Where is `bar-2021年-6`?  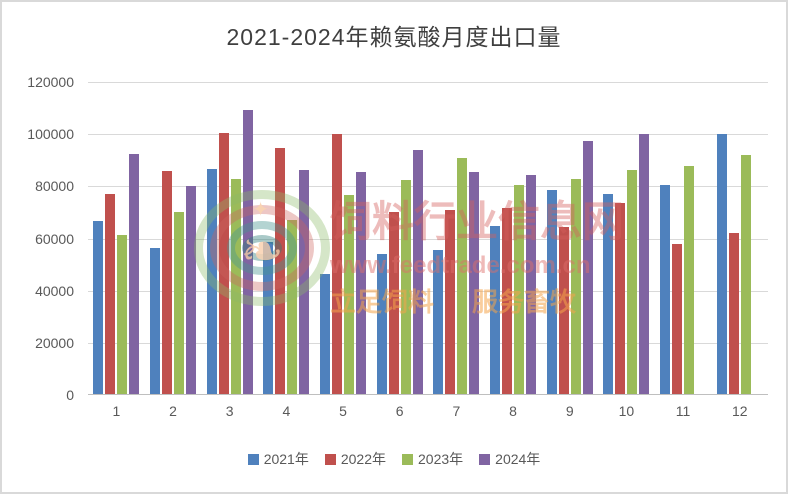
bar-2021年-6 is located at coordinates (381, 324).